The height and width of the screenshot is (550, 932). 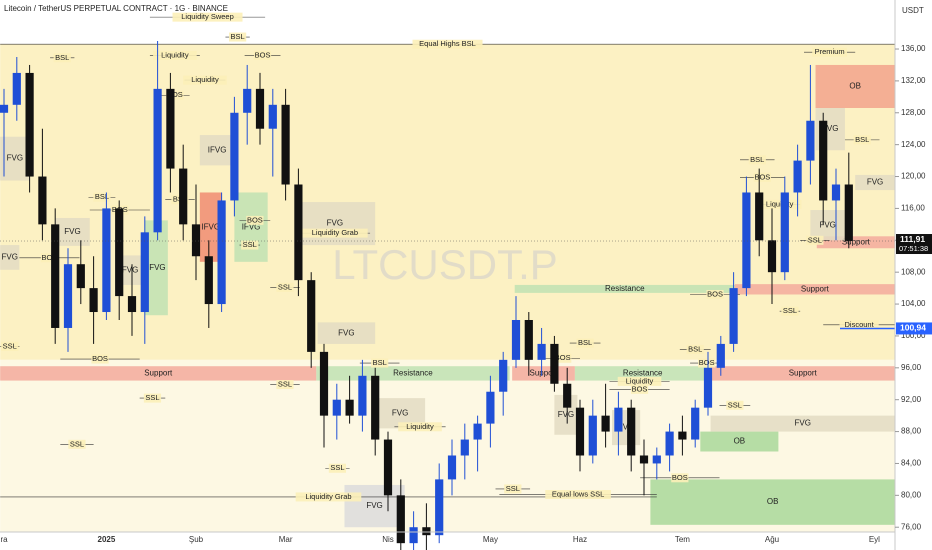 What do you see at coordinates (911, 494) in the screenshot?
I see `y-tick-label: 80,00` at bounding box center [911, 494].